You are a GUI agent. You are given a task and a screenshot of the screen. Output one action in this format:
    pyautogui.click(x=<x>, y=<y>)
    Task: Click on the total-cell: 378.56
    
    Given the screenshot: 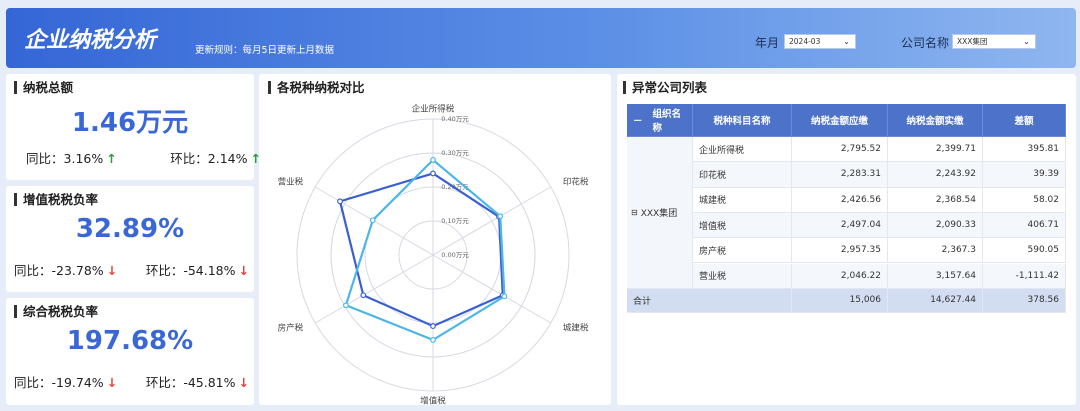 What is the action you would take?
    pyautogui.click(x=1024, y=300)
    